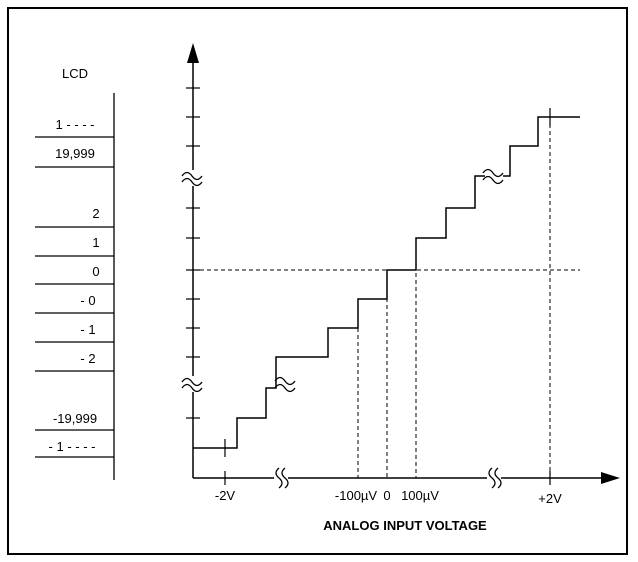  I want to click on lcd-reading: - 0, so click(87, 300).